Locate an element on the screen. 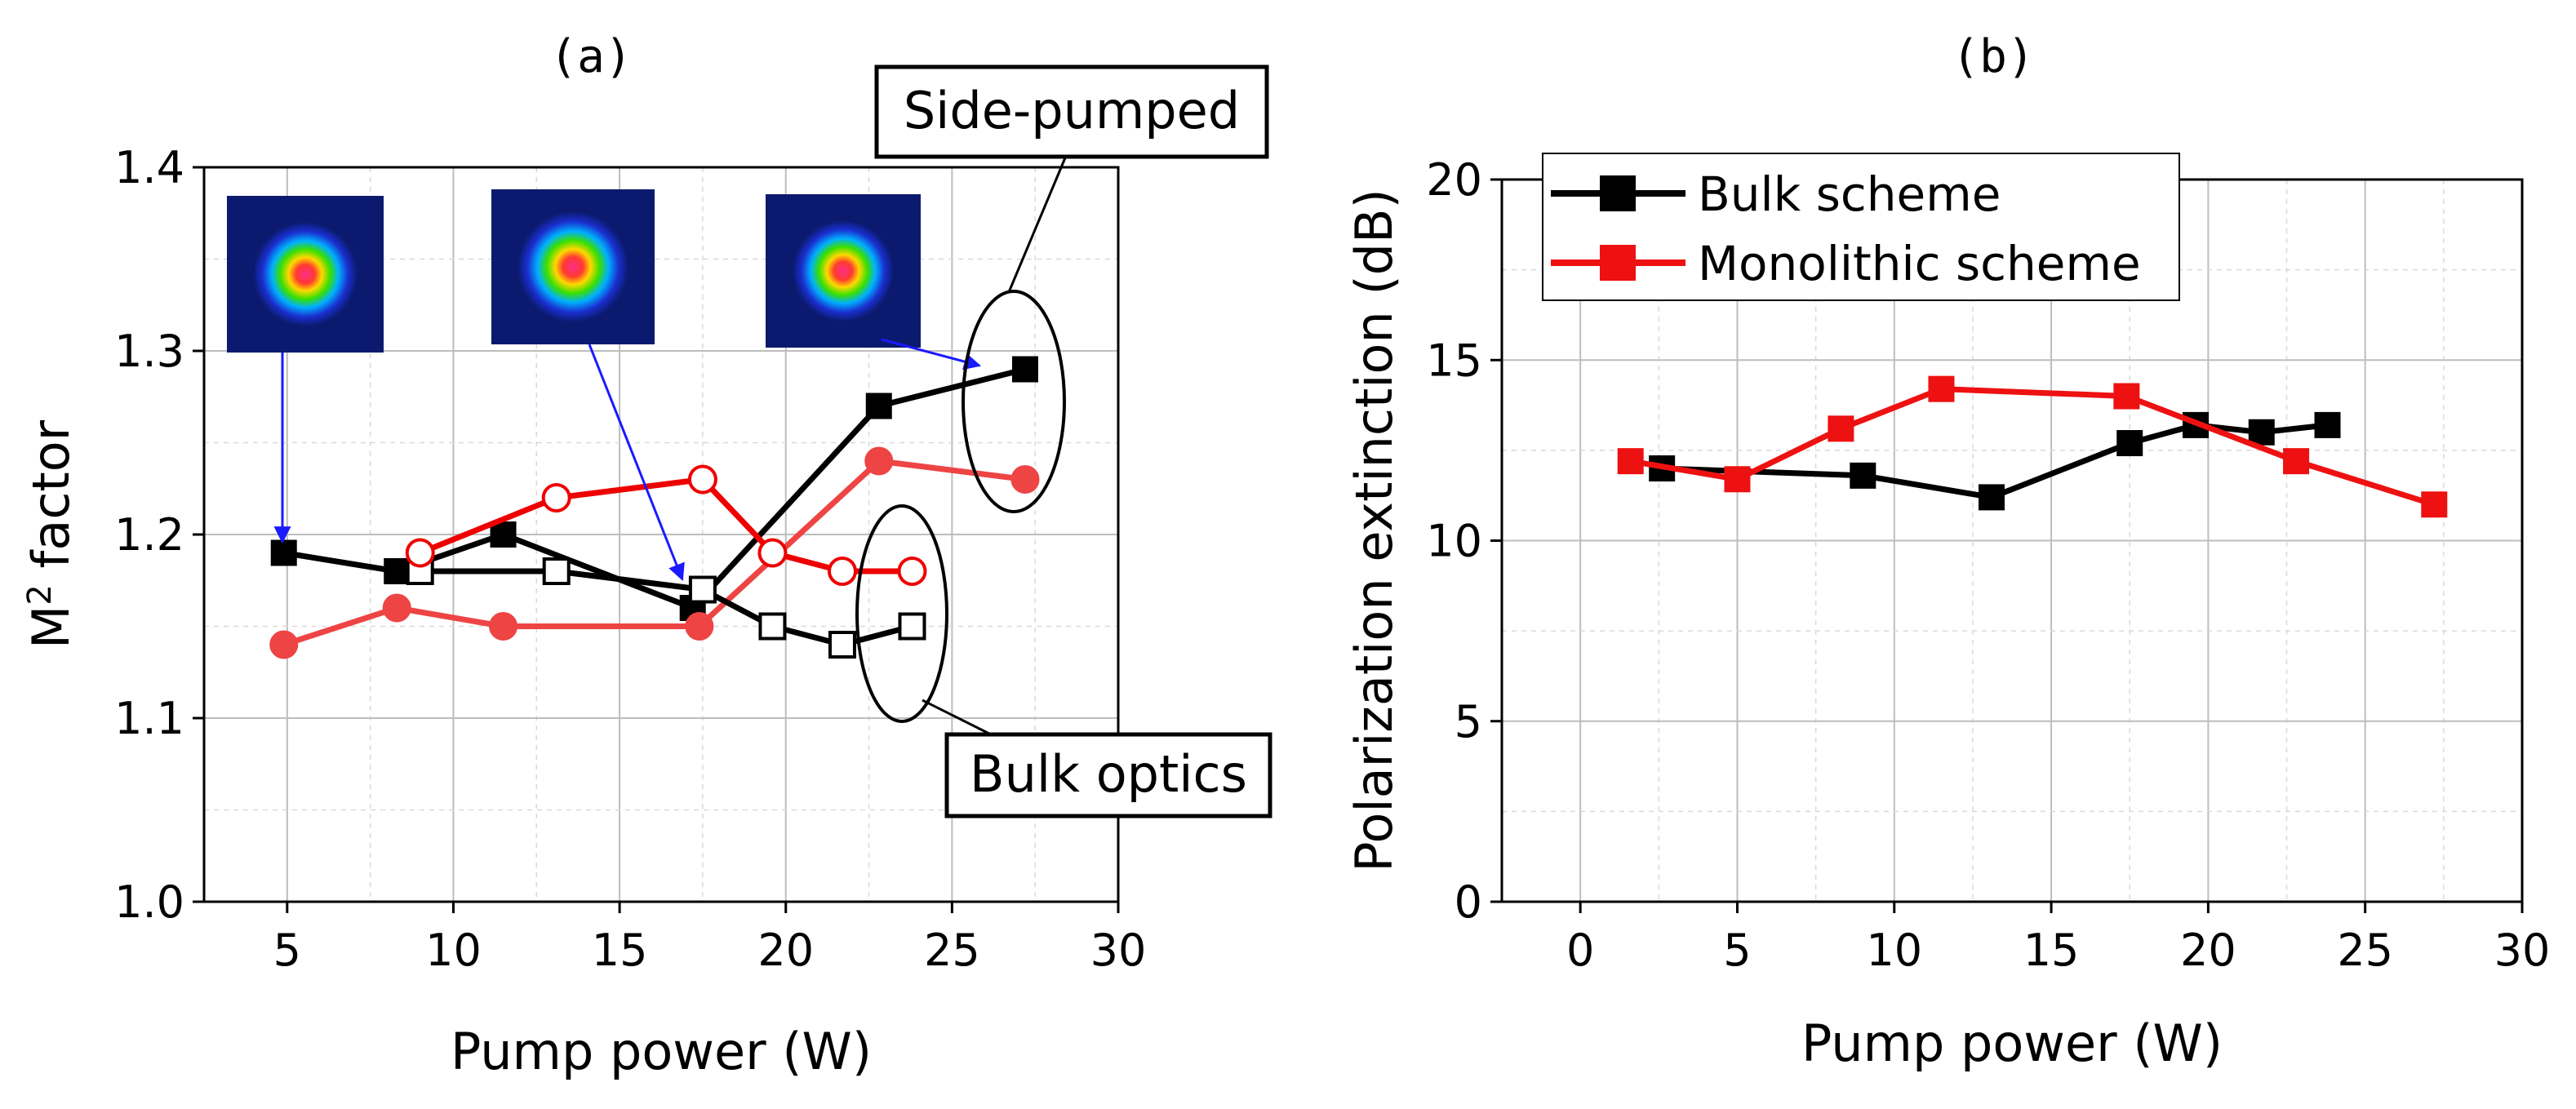  legend-item-monolithic: Monolithic scheme is located at coordinates (1846, 263).